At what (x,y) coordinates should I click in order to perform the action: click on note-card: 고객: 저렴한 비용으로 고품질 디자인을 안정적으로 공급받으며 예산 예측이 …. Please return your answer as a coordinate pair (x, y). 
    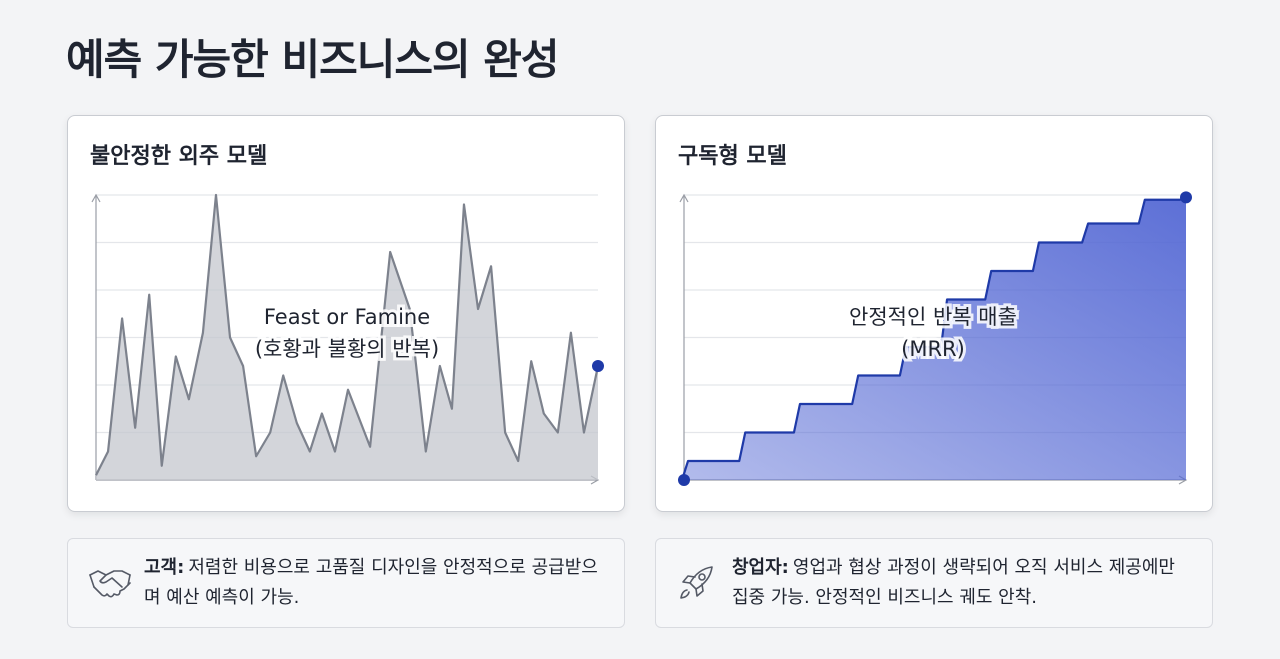
    Looking at the image, I should click on (346, 583).